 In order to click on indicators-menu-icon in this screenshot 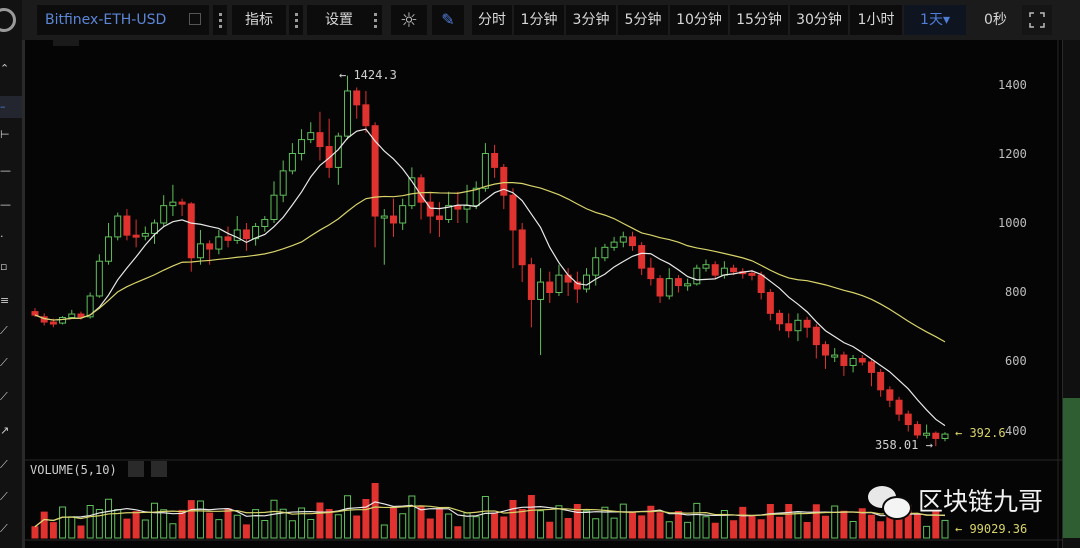, I will do `click(296, 20)`.